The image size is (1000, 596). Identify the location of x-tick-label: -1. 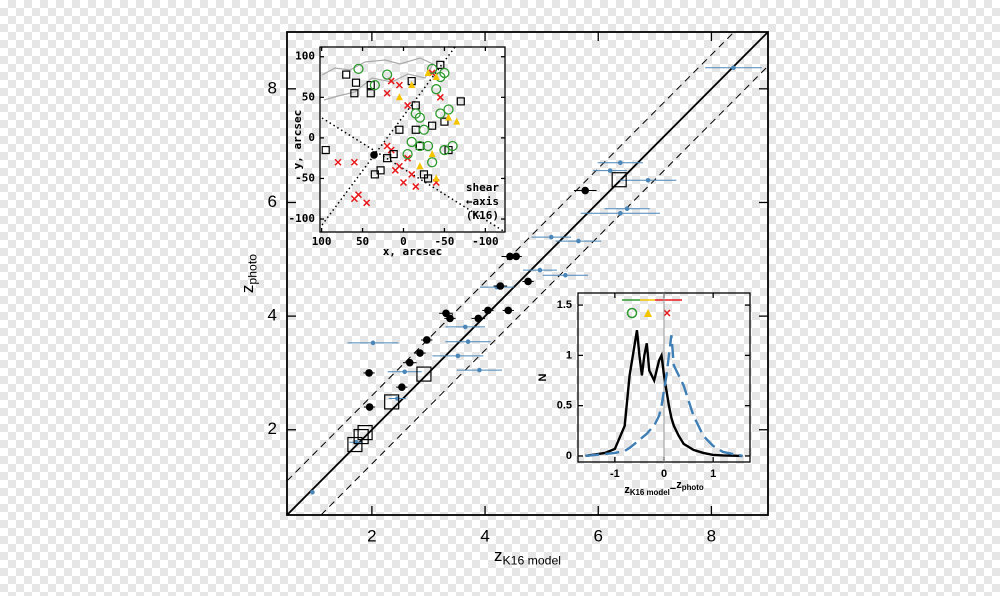
(615, 474).